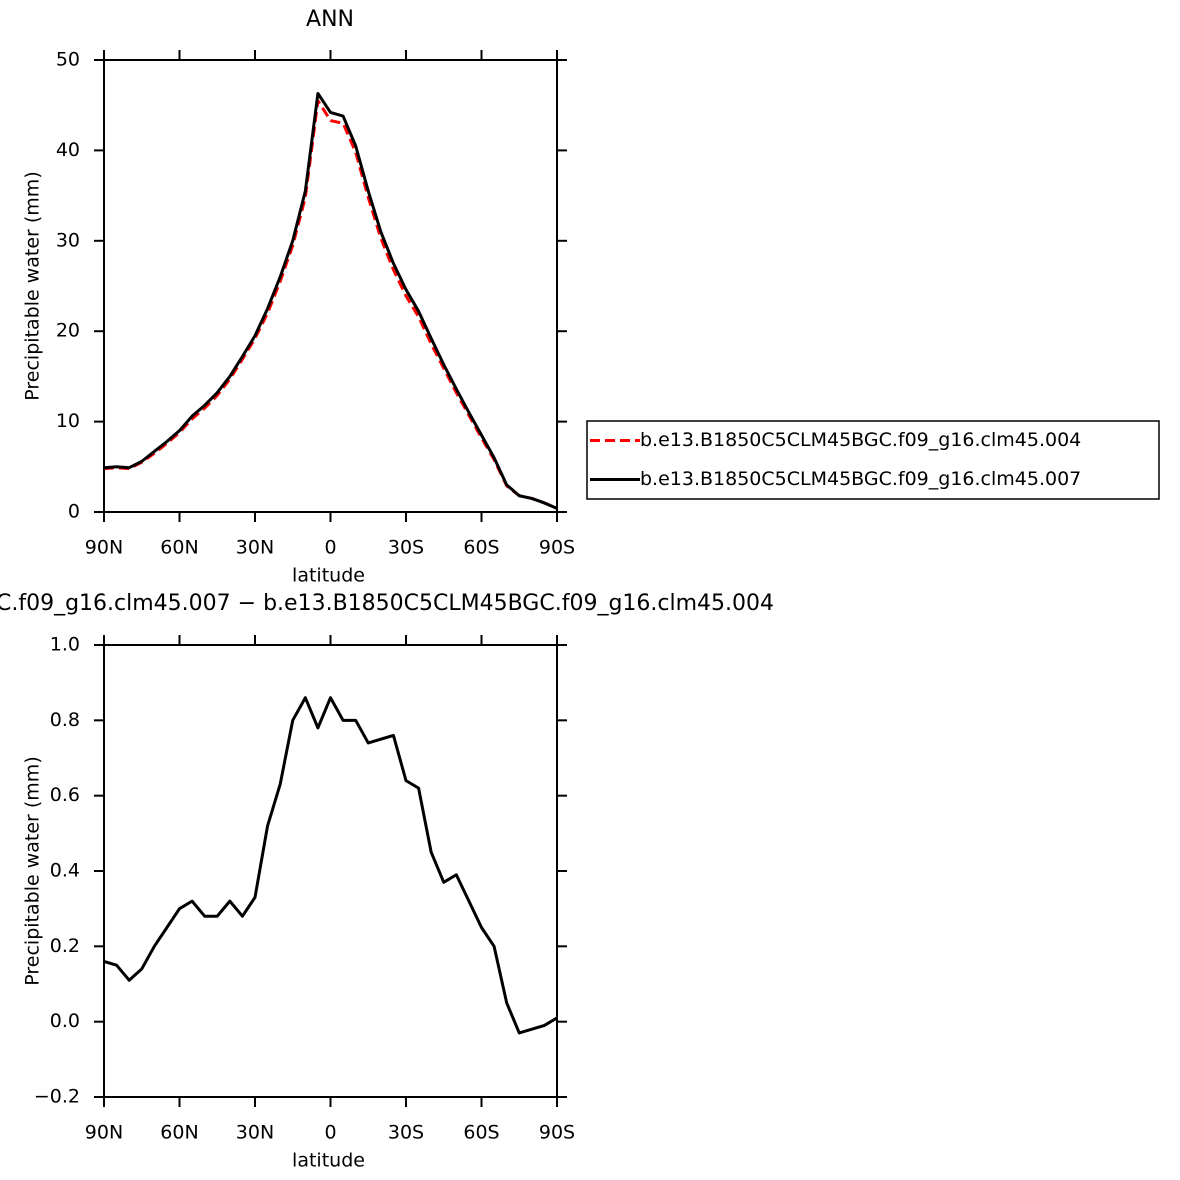 The image size is (1180, 1180). I want to click on y-tick-label: 30, so click(68, 240).